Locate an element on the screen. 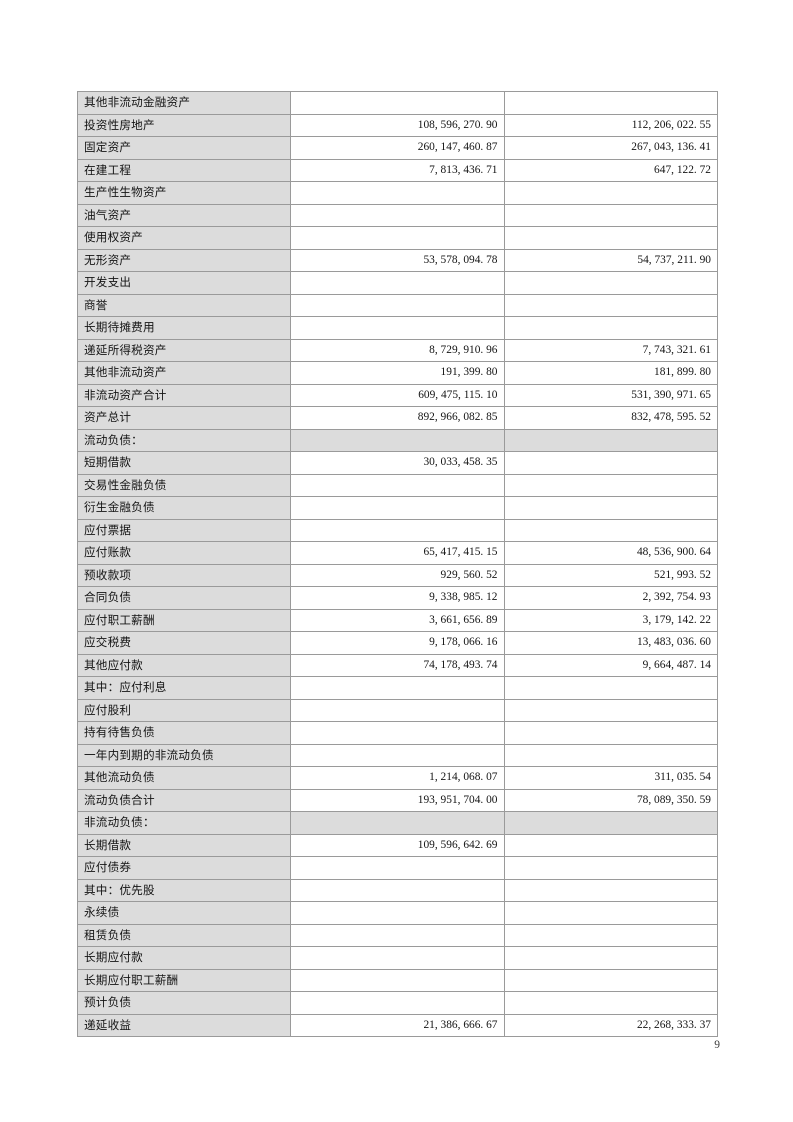 This screenshot has width=793, height=1122. table-row: 应付债券 is located at coordinates (397, 868).